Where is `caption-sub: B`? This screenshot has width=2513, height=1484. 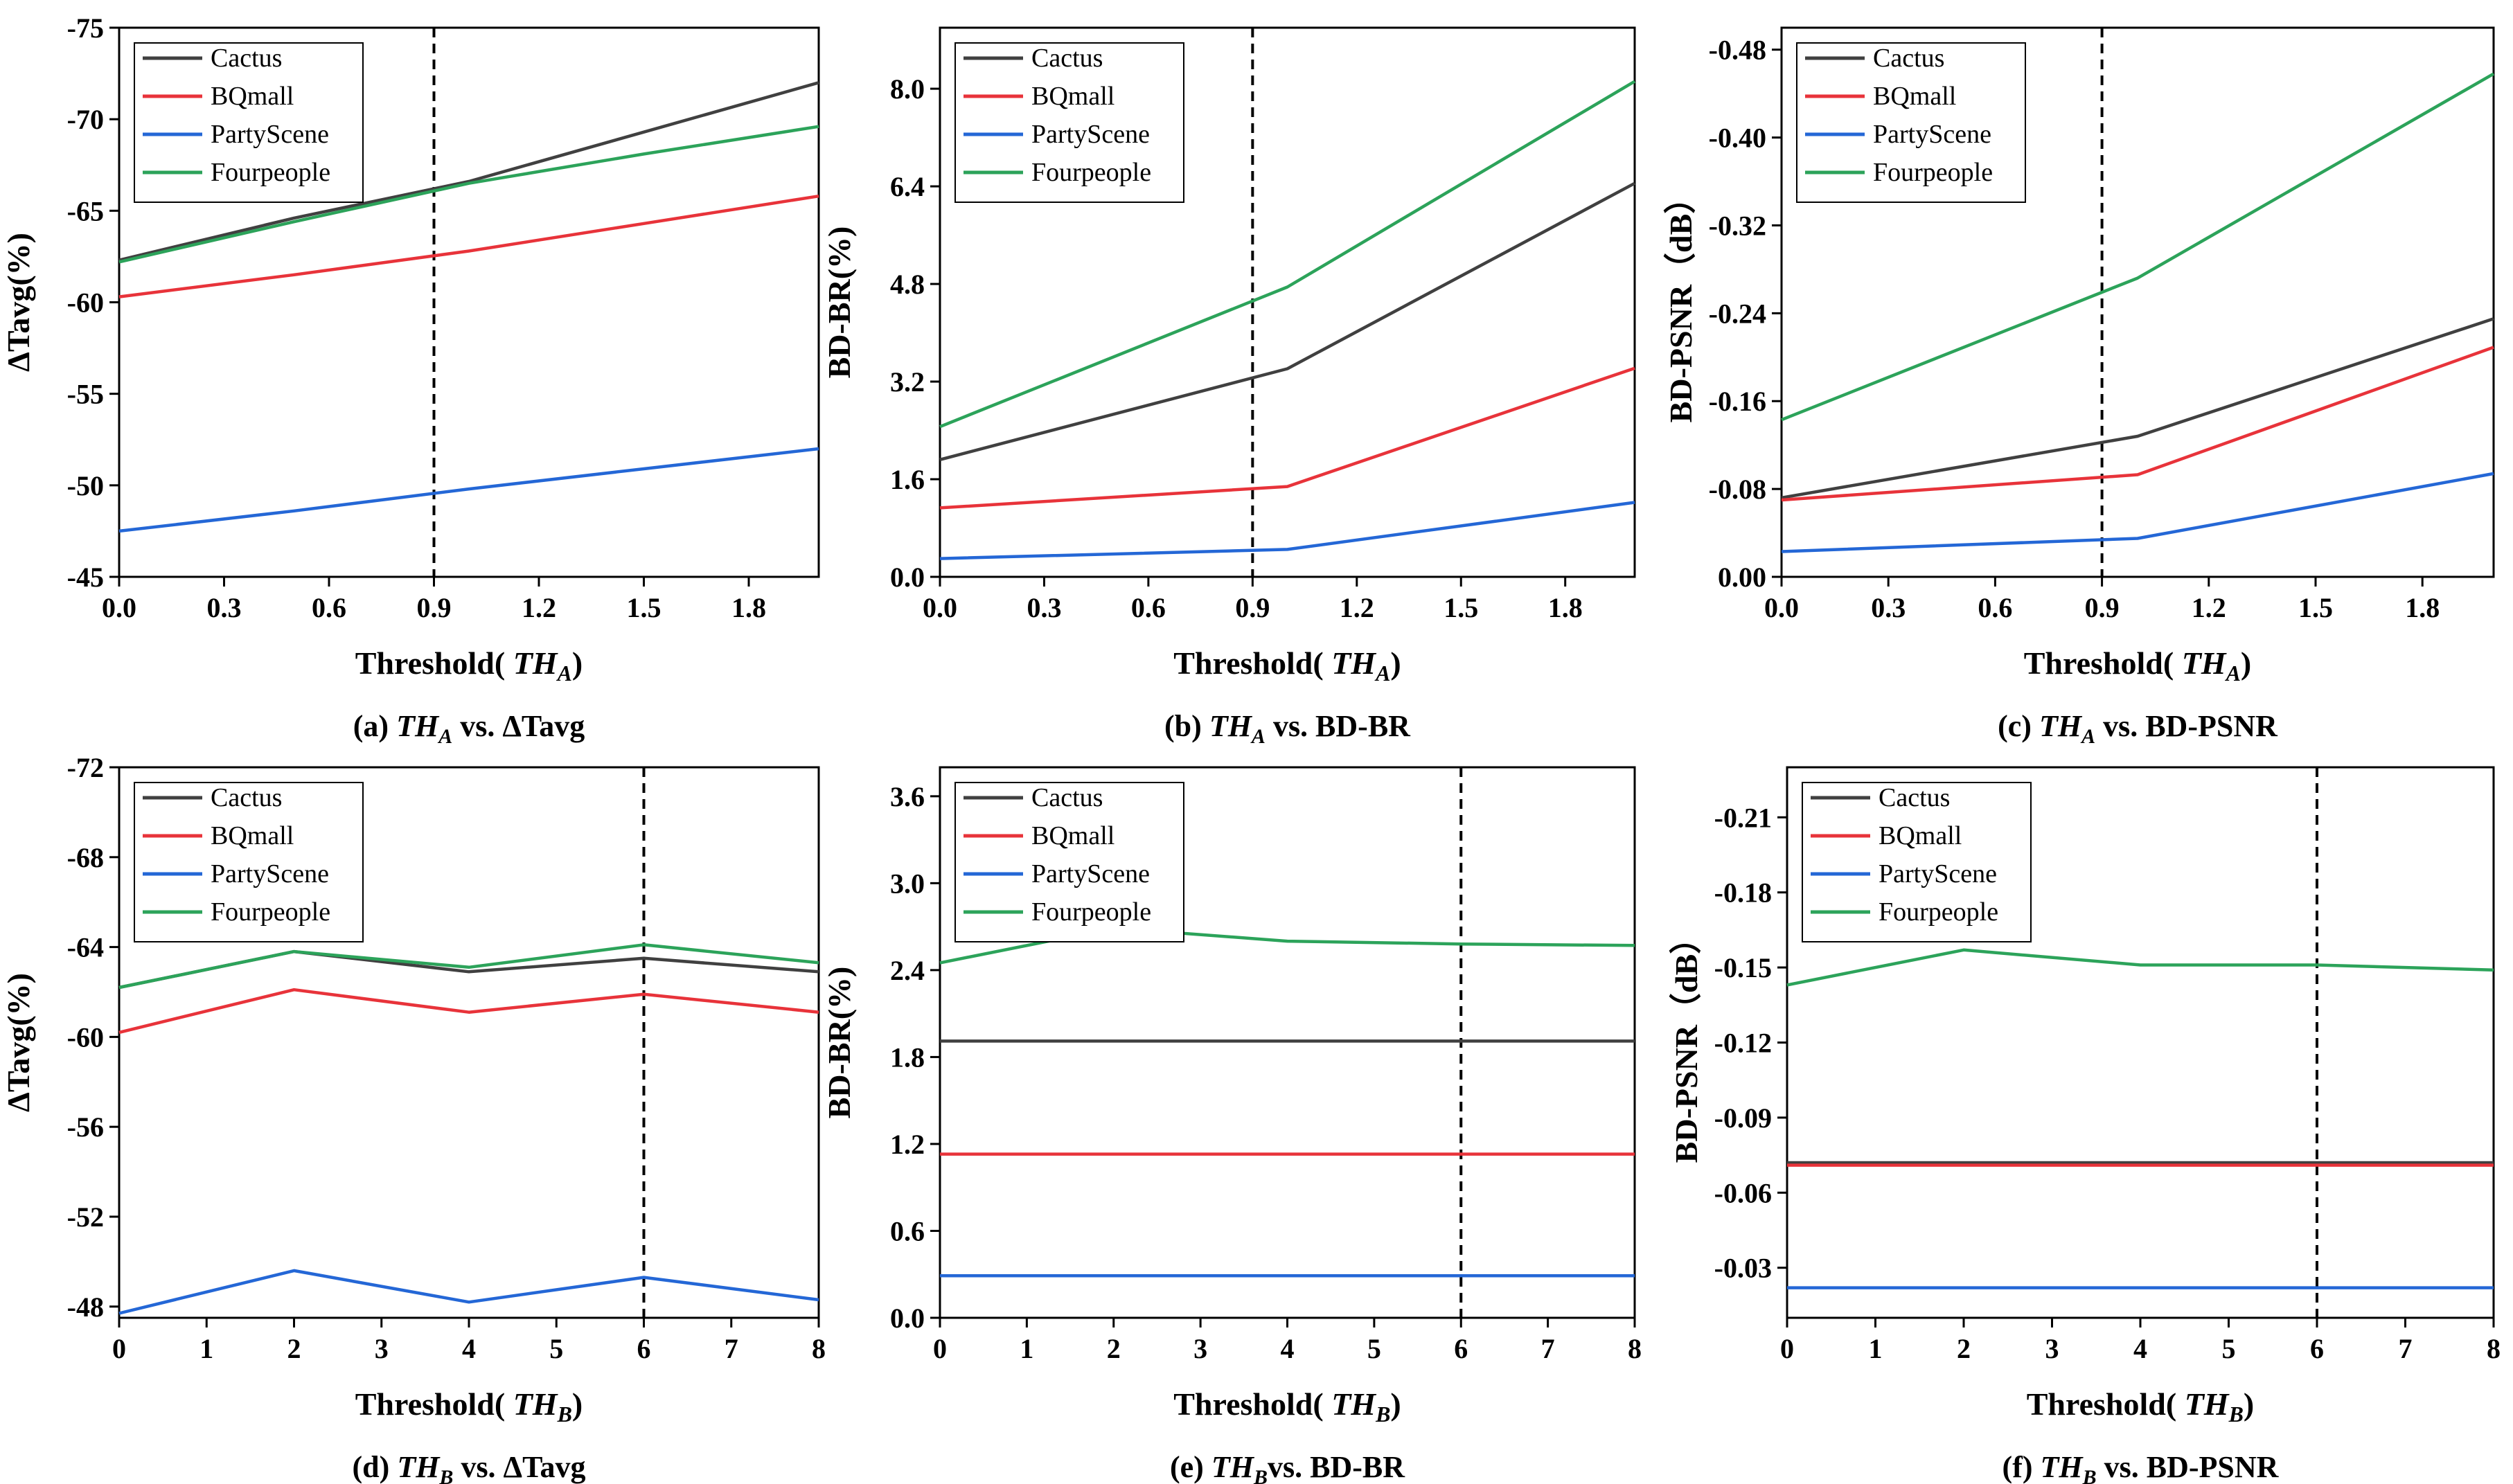
caption-sub: B is located at coordinates (446, 1475).